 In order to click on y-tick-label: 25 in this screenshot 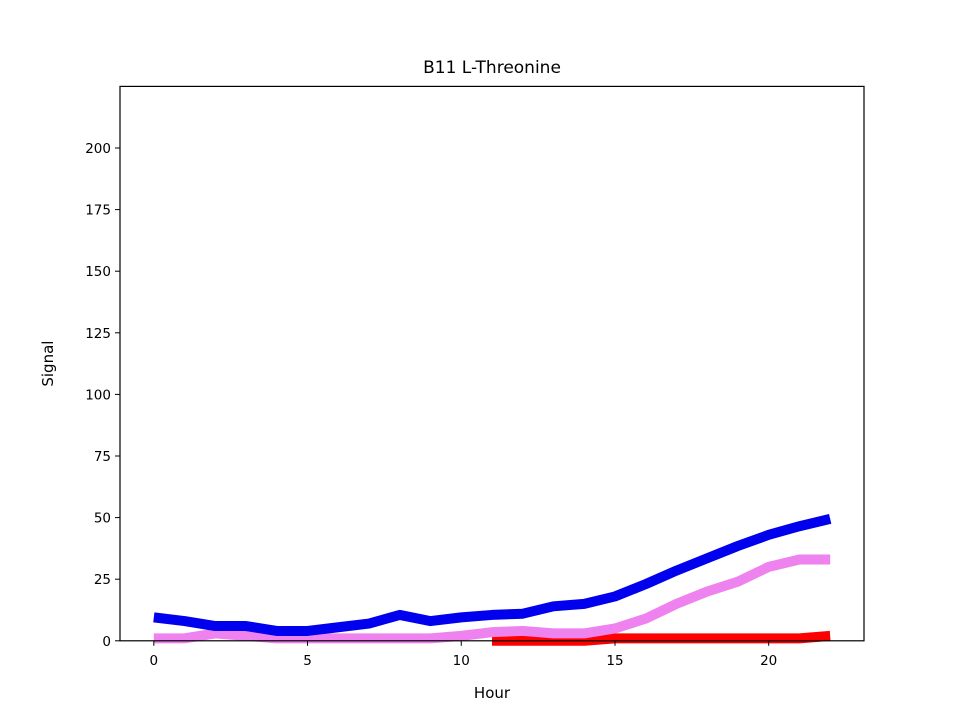, I will do `click(102, 580)`.